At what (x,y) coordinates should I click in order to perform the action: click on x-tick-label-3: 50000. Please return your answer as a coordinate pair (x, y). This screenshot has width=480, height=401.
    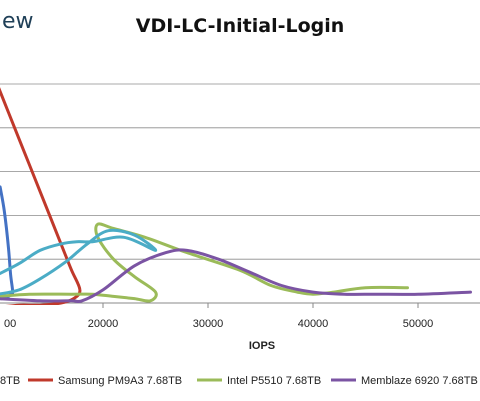
    Looking at the image, I should click on (418, 324).